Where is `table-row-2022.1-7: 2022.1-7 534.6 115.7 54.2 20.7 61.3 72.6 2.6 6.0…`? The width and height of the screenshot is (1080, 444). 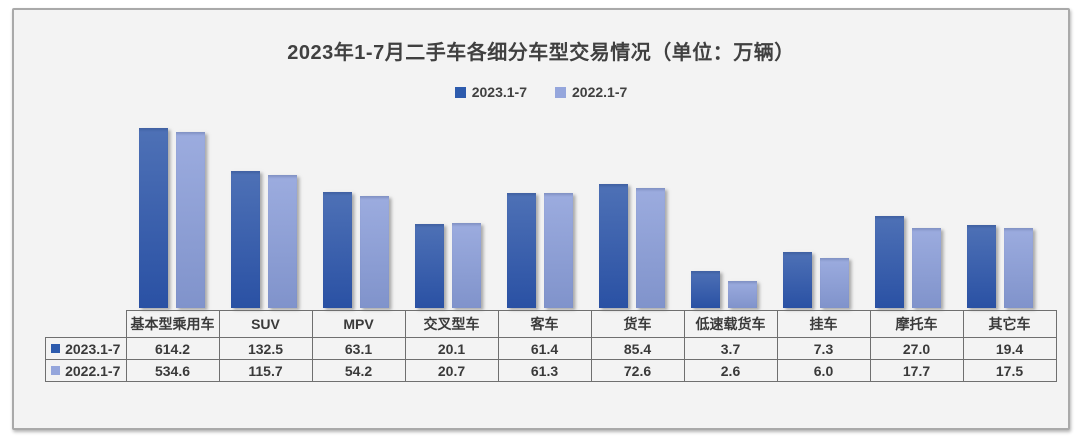
table-row-2022.1-7: 2022.1-7 534.6 115.7 54.2 20.7 61.3 72.6 2.6 6.0… is located at coordinates (551, 370).